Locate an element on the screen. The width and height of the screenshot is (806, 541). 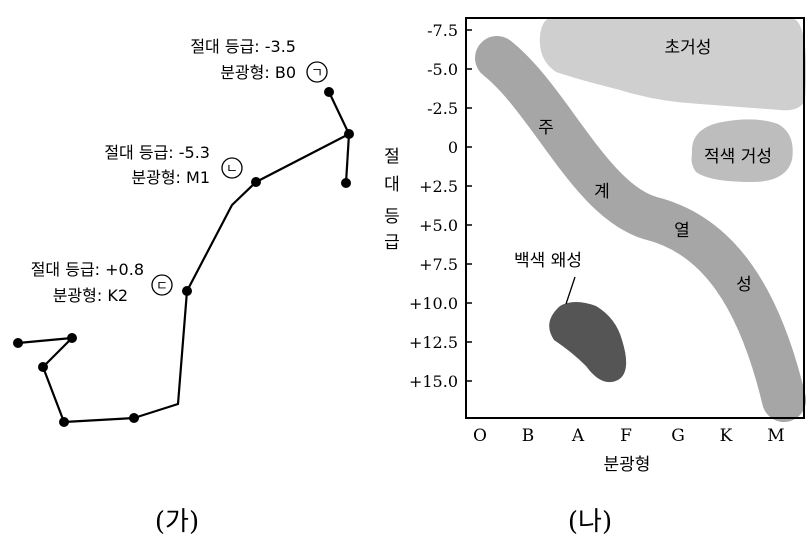
white-dwarf-region is located at coordinates (588, 342).